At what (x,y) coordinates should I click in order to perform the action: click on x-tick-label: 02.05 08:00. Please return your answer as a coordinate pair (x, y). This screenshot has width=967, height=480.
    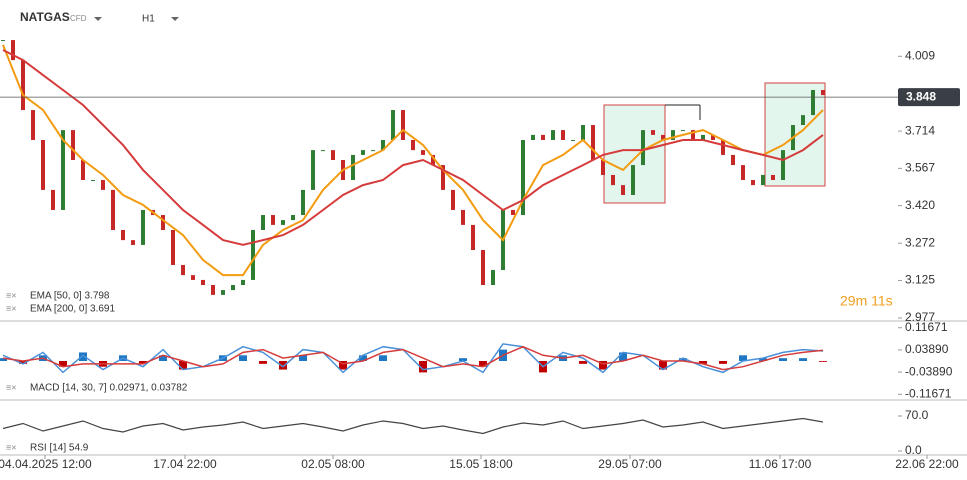
    Looking at the image, I should click on (333, 464).